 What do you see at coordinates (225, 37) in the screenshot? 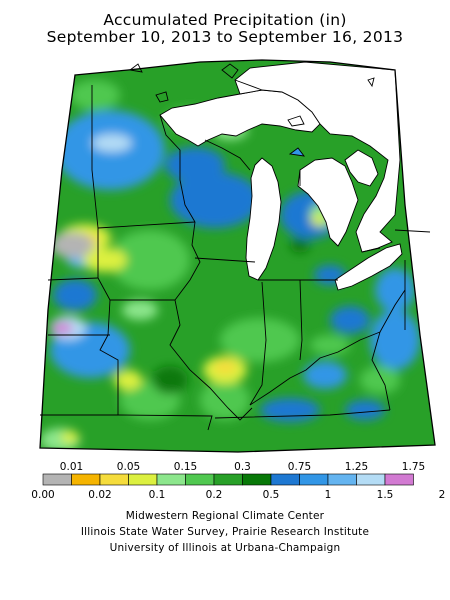
I see `map-date-range: September 10, 2013 to September 16, 2013` at bounding box center [225, 37].